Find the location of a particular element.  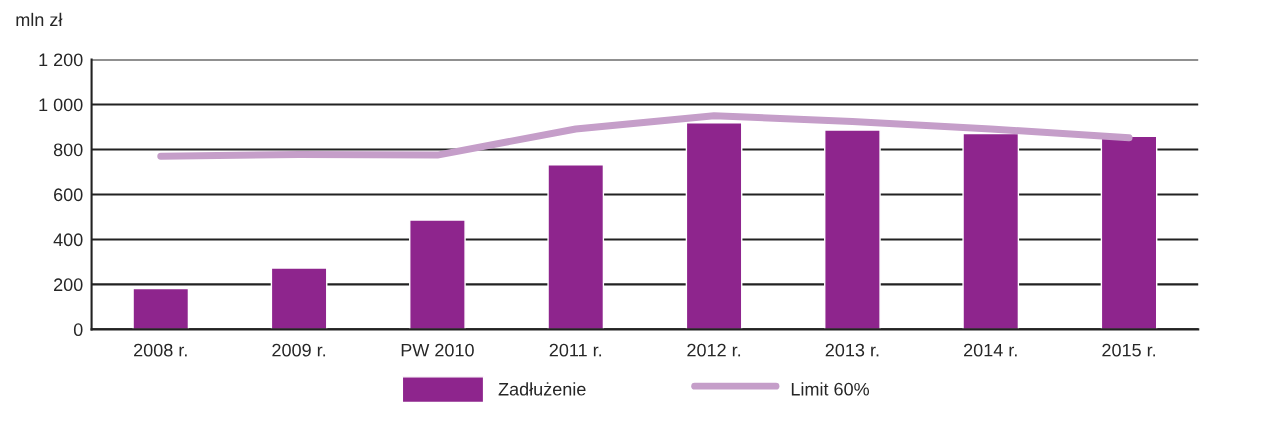

x-tick-label: 2011 r. is located at coordinates (575, 350).